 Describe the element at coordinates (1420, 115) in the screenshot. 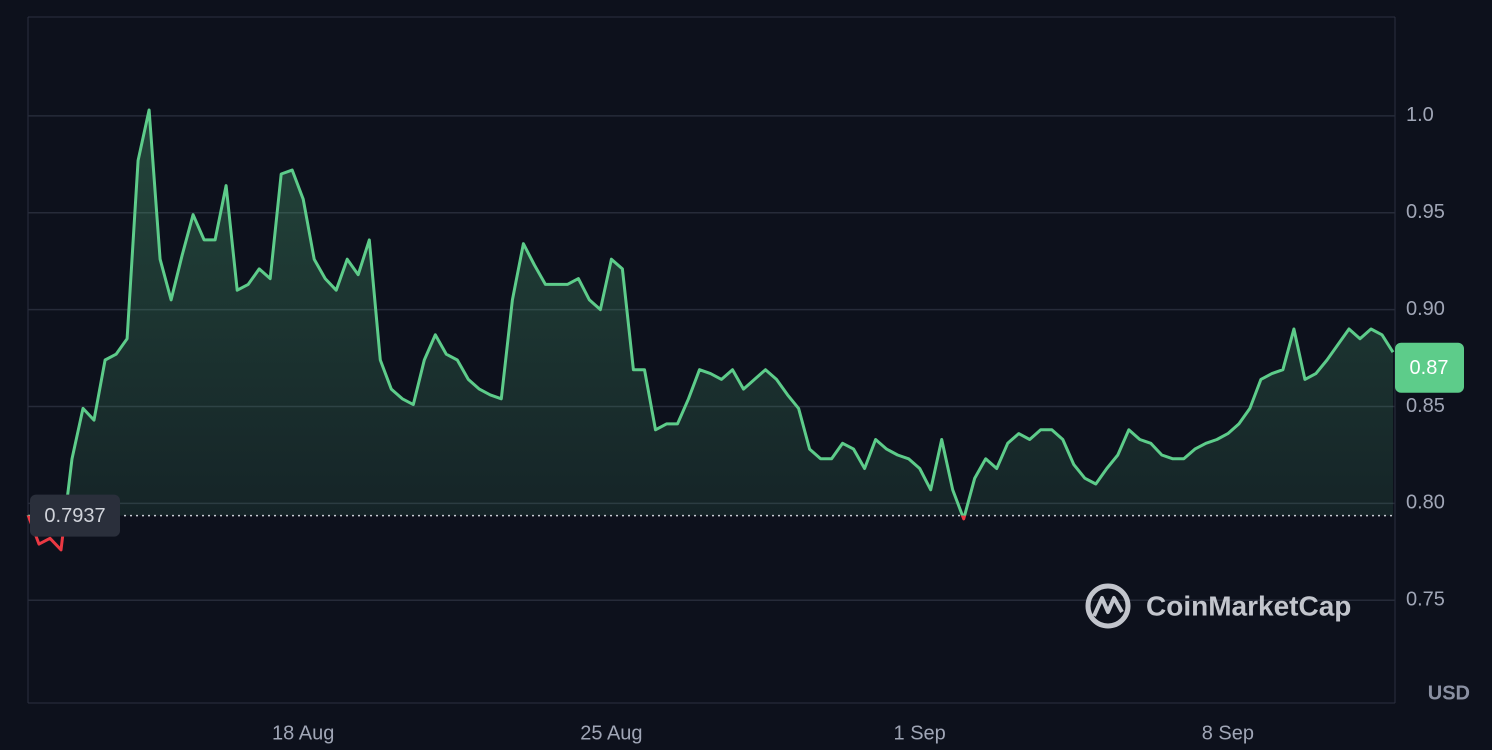

I see `y-tick-label: 1.0` at that location.